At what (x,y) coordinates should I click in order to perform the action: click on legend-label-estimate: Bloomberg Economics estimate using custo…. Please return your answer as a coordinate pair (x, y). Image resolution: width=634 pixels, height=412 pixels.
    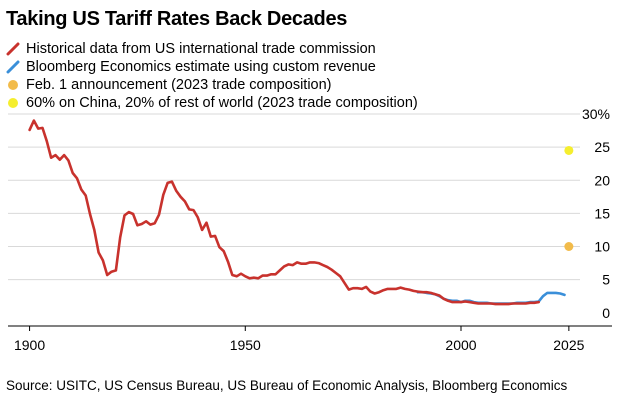
    Looking at the image, I should click on (201, 67).